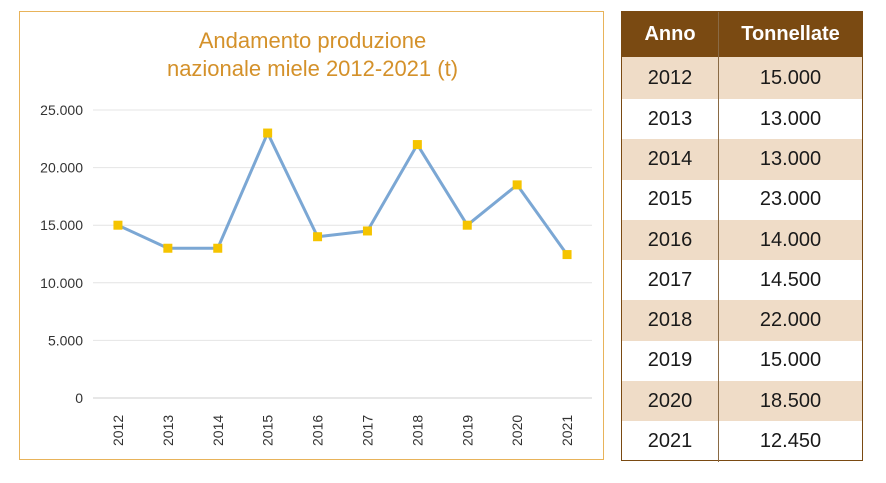 This screenshot has width=886, height=483. Describe the element at coordinates (268, 430) in the screenshot. I see `x-tick-label: 2015` at that location.